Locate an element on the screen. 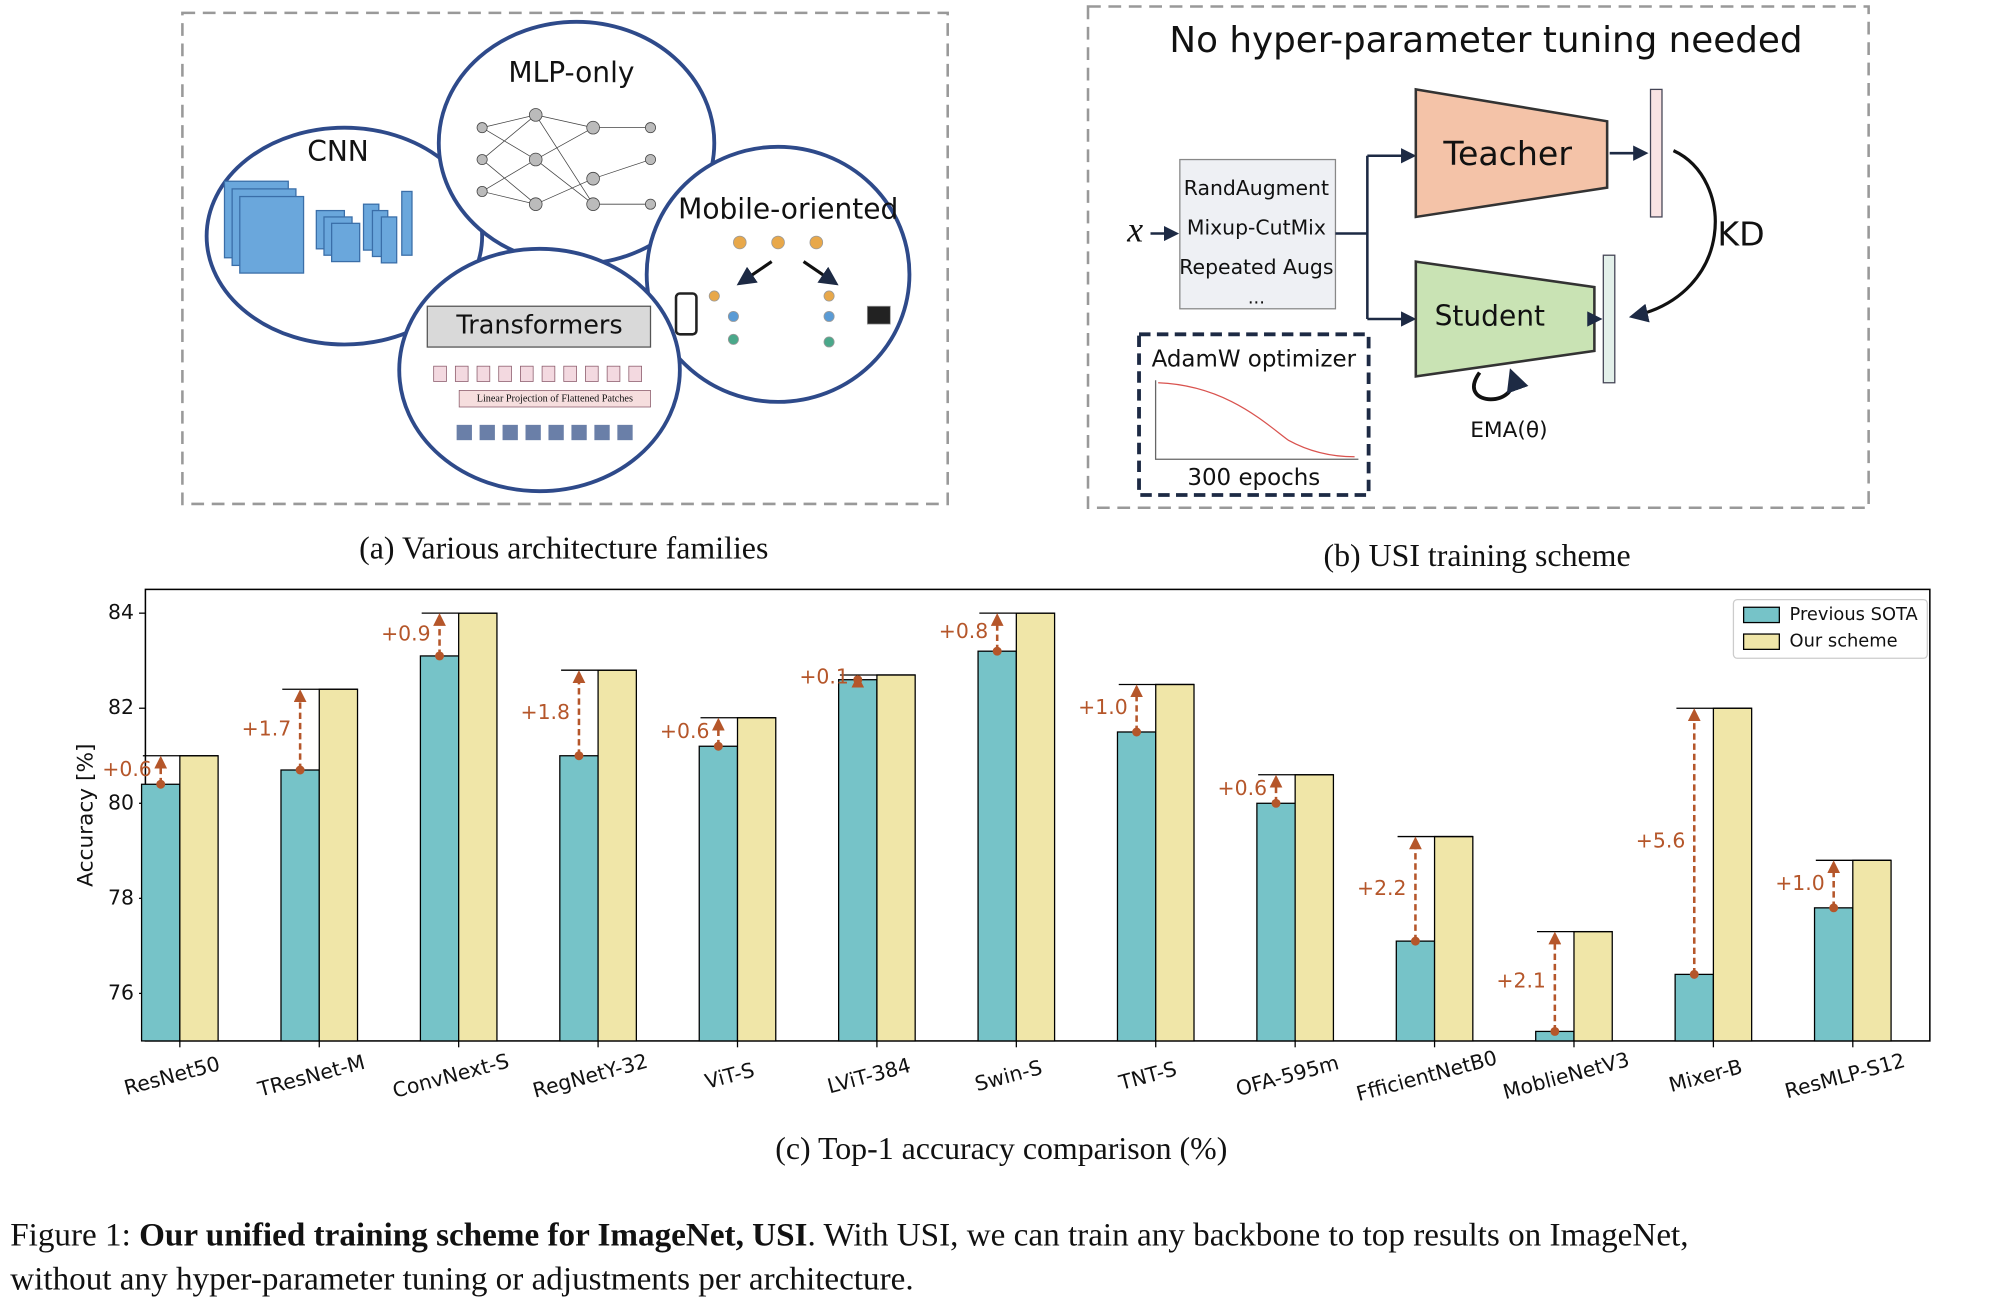 The height and width of the screenshot is (1314, 2000). x-tick-label: OFA-595m is located at coordinates (1287, 1075).